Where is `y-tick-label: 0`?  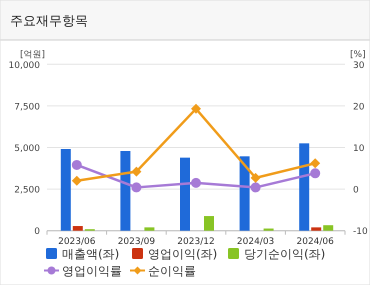 y-tick-label: 0 is located at coordinates (37, 232).